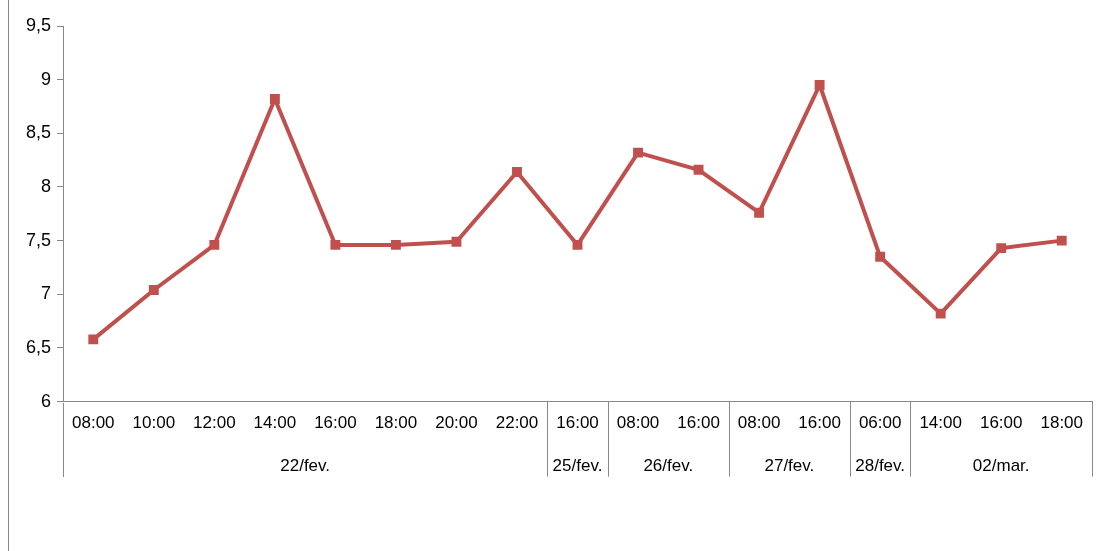  What do you see at coordinates (46, 400) in the screenshot?
I see `y-tick-label: 6` at bounding box center [46, 400].